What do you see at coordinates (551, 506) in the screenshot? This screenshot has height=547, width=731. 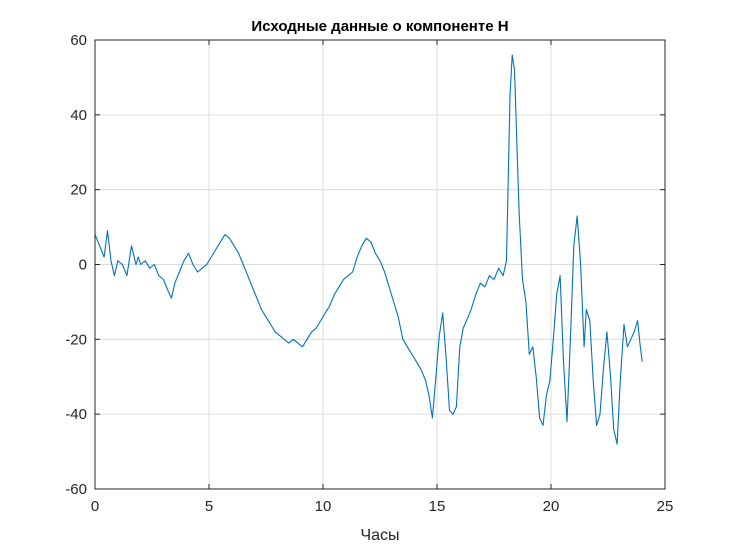 I see `x-tick-label: 20` at bounding box center [551, 506].